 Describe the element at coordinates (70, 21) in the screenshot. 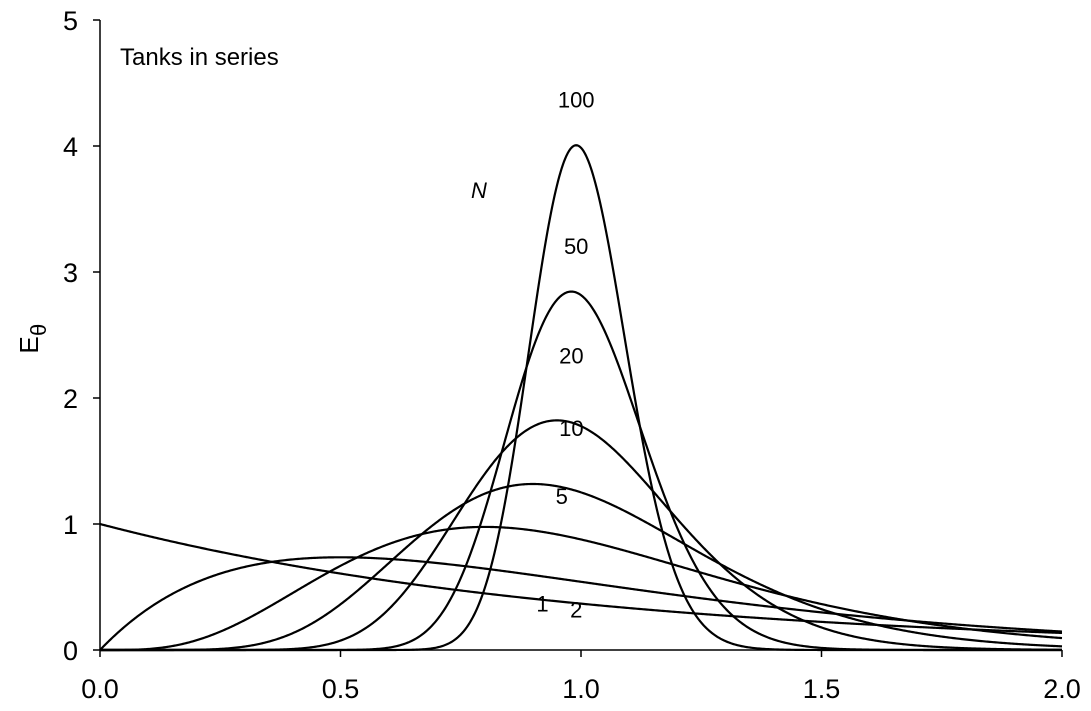

I see `y-tick-label: 5` at that location.